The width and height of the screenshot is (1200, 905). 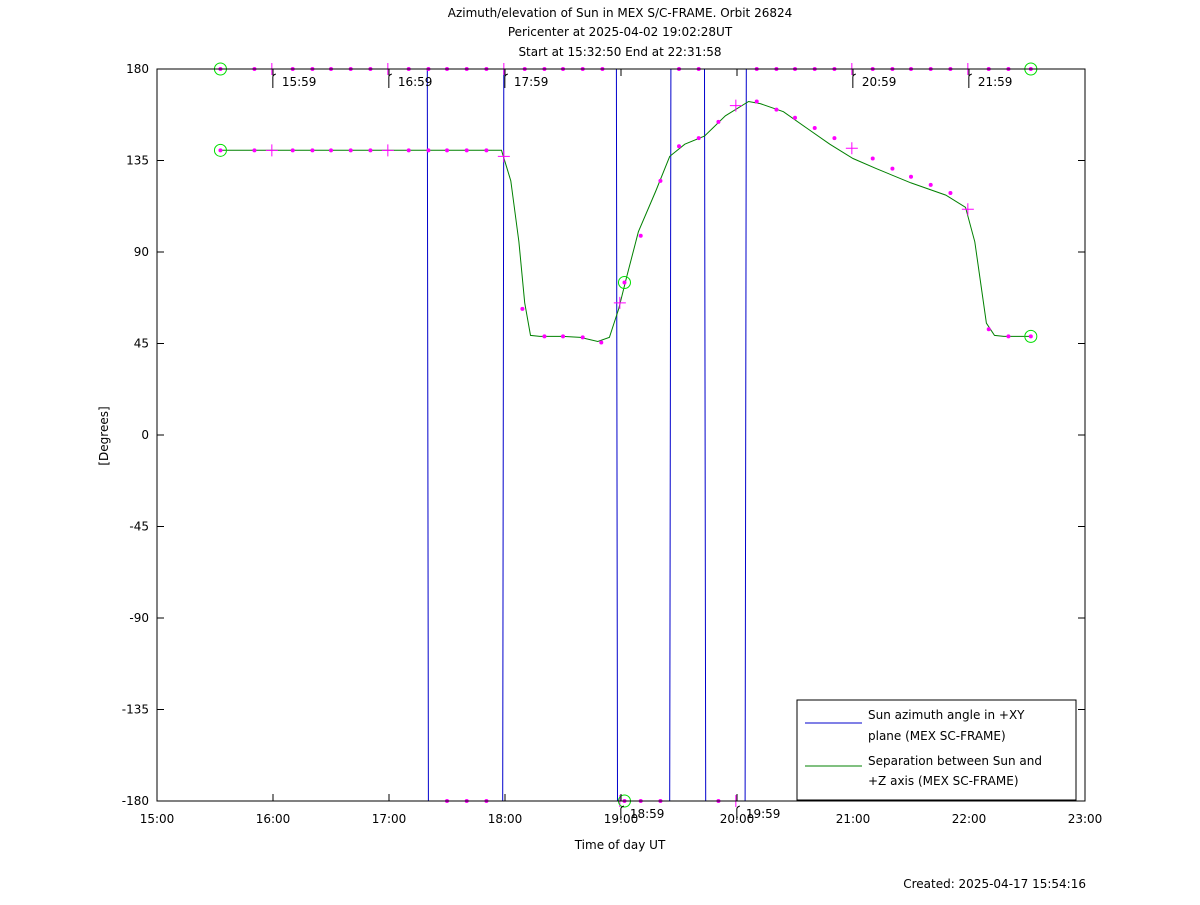 I want to click on x-tick-label: 23:00, so click(x=1085, y=819).